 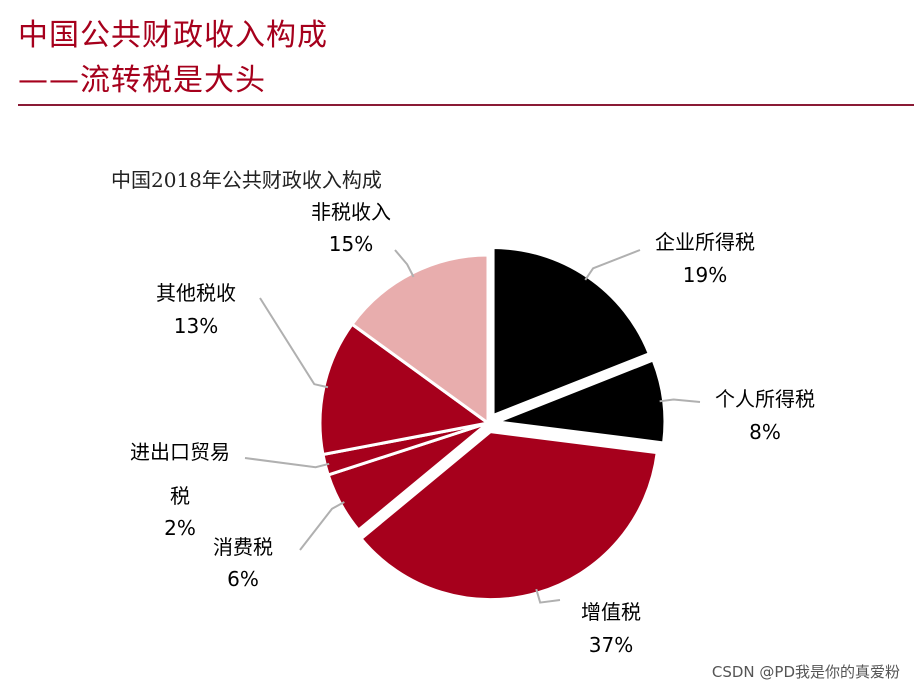 I want to click on watermark: CSDN @PD我是你的真爱粉, so click(x=805, y=672).